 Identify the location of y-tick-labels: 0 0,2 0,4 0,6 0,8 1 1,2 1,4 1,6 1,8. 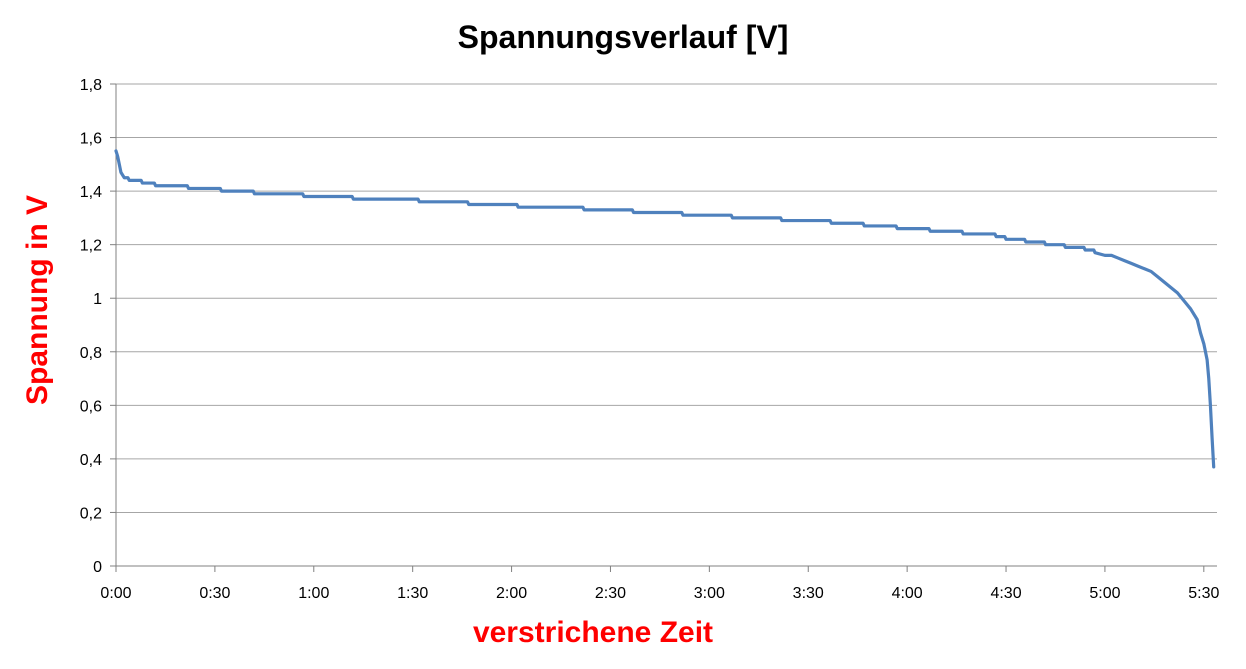
(98, 326).